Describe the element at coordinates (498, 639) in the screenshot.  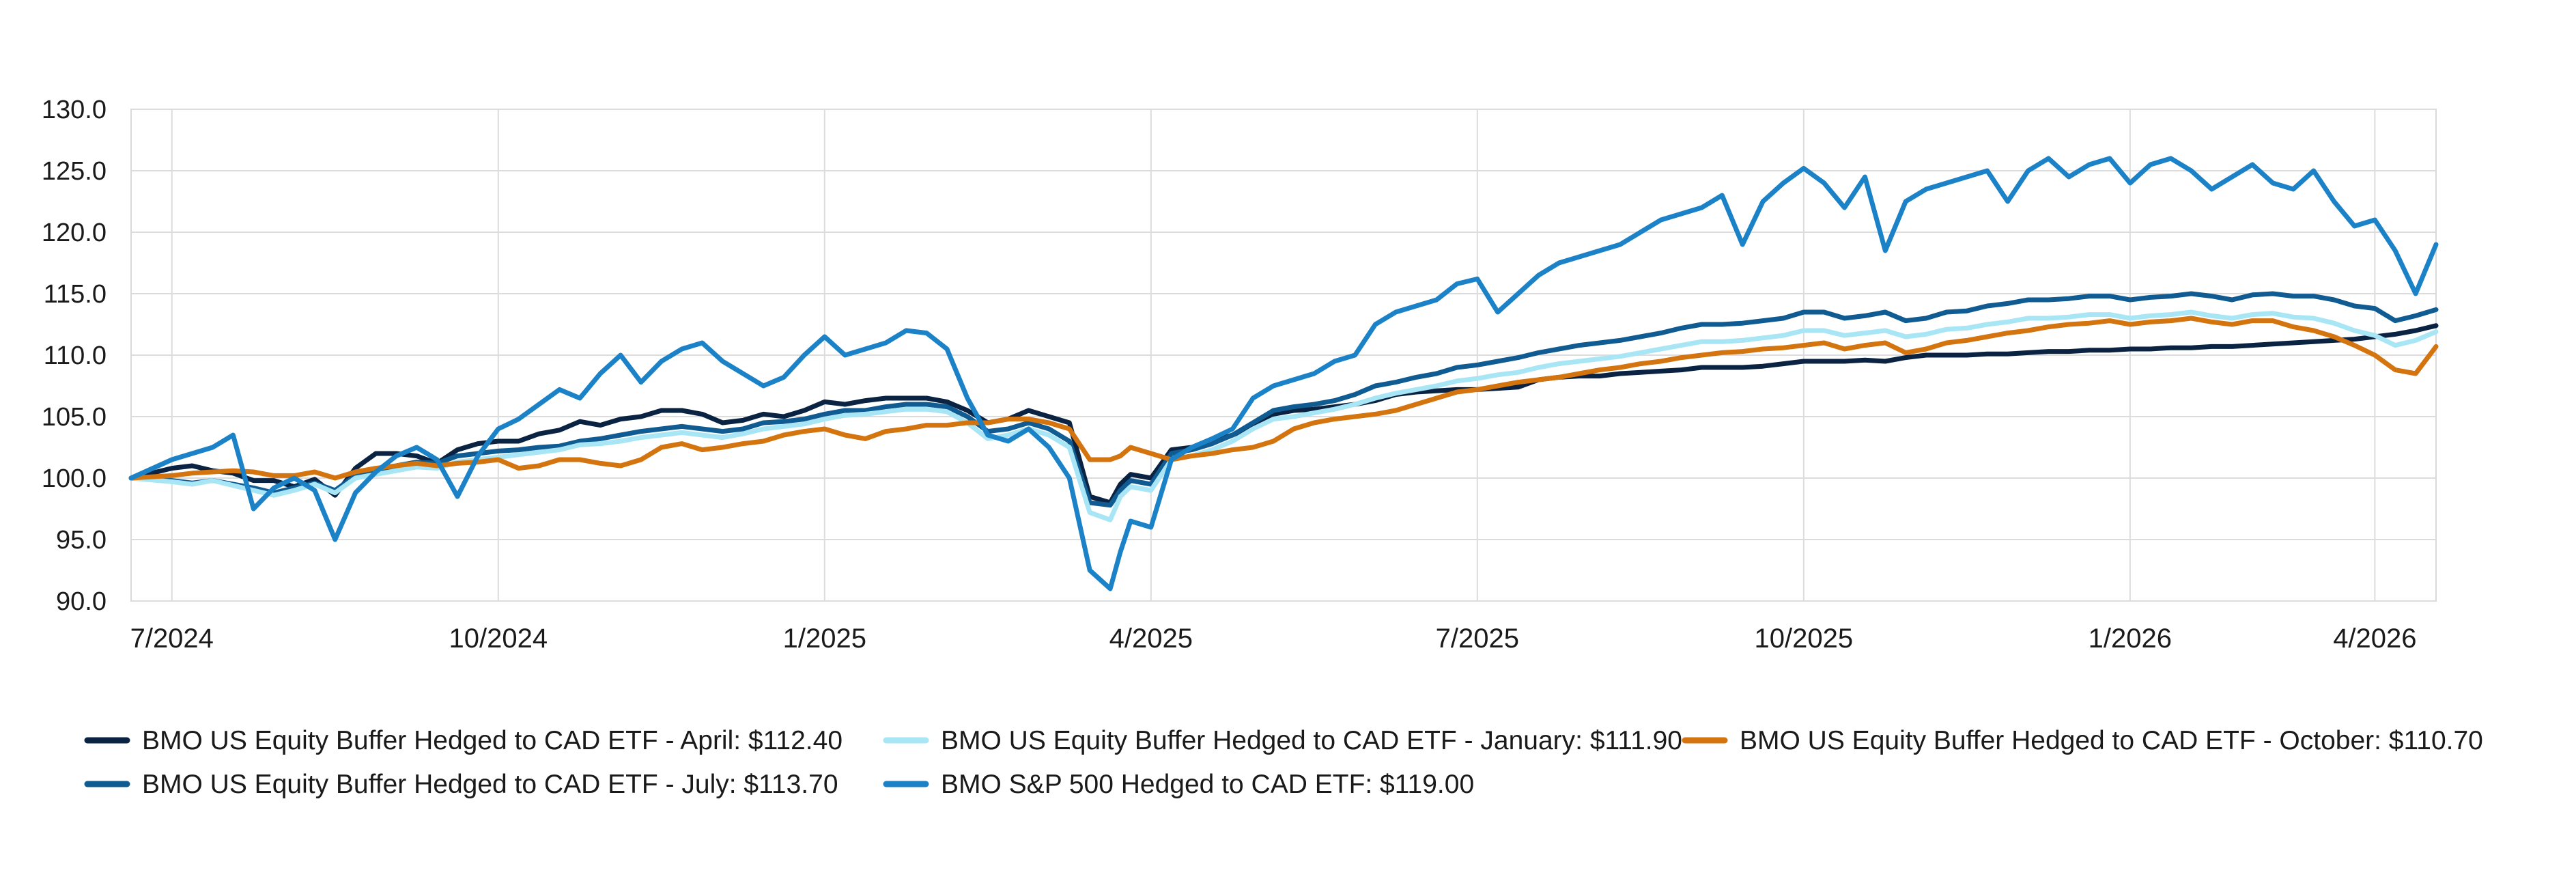
I see `x-tick-label: 10/2024` at that location.